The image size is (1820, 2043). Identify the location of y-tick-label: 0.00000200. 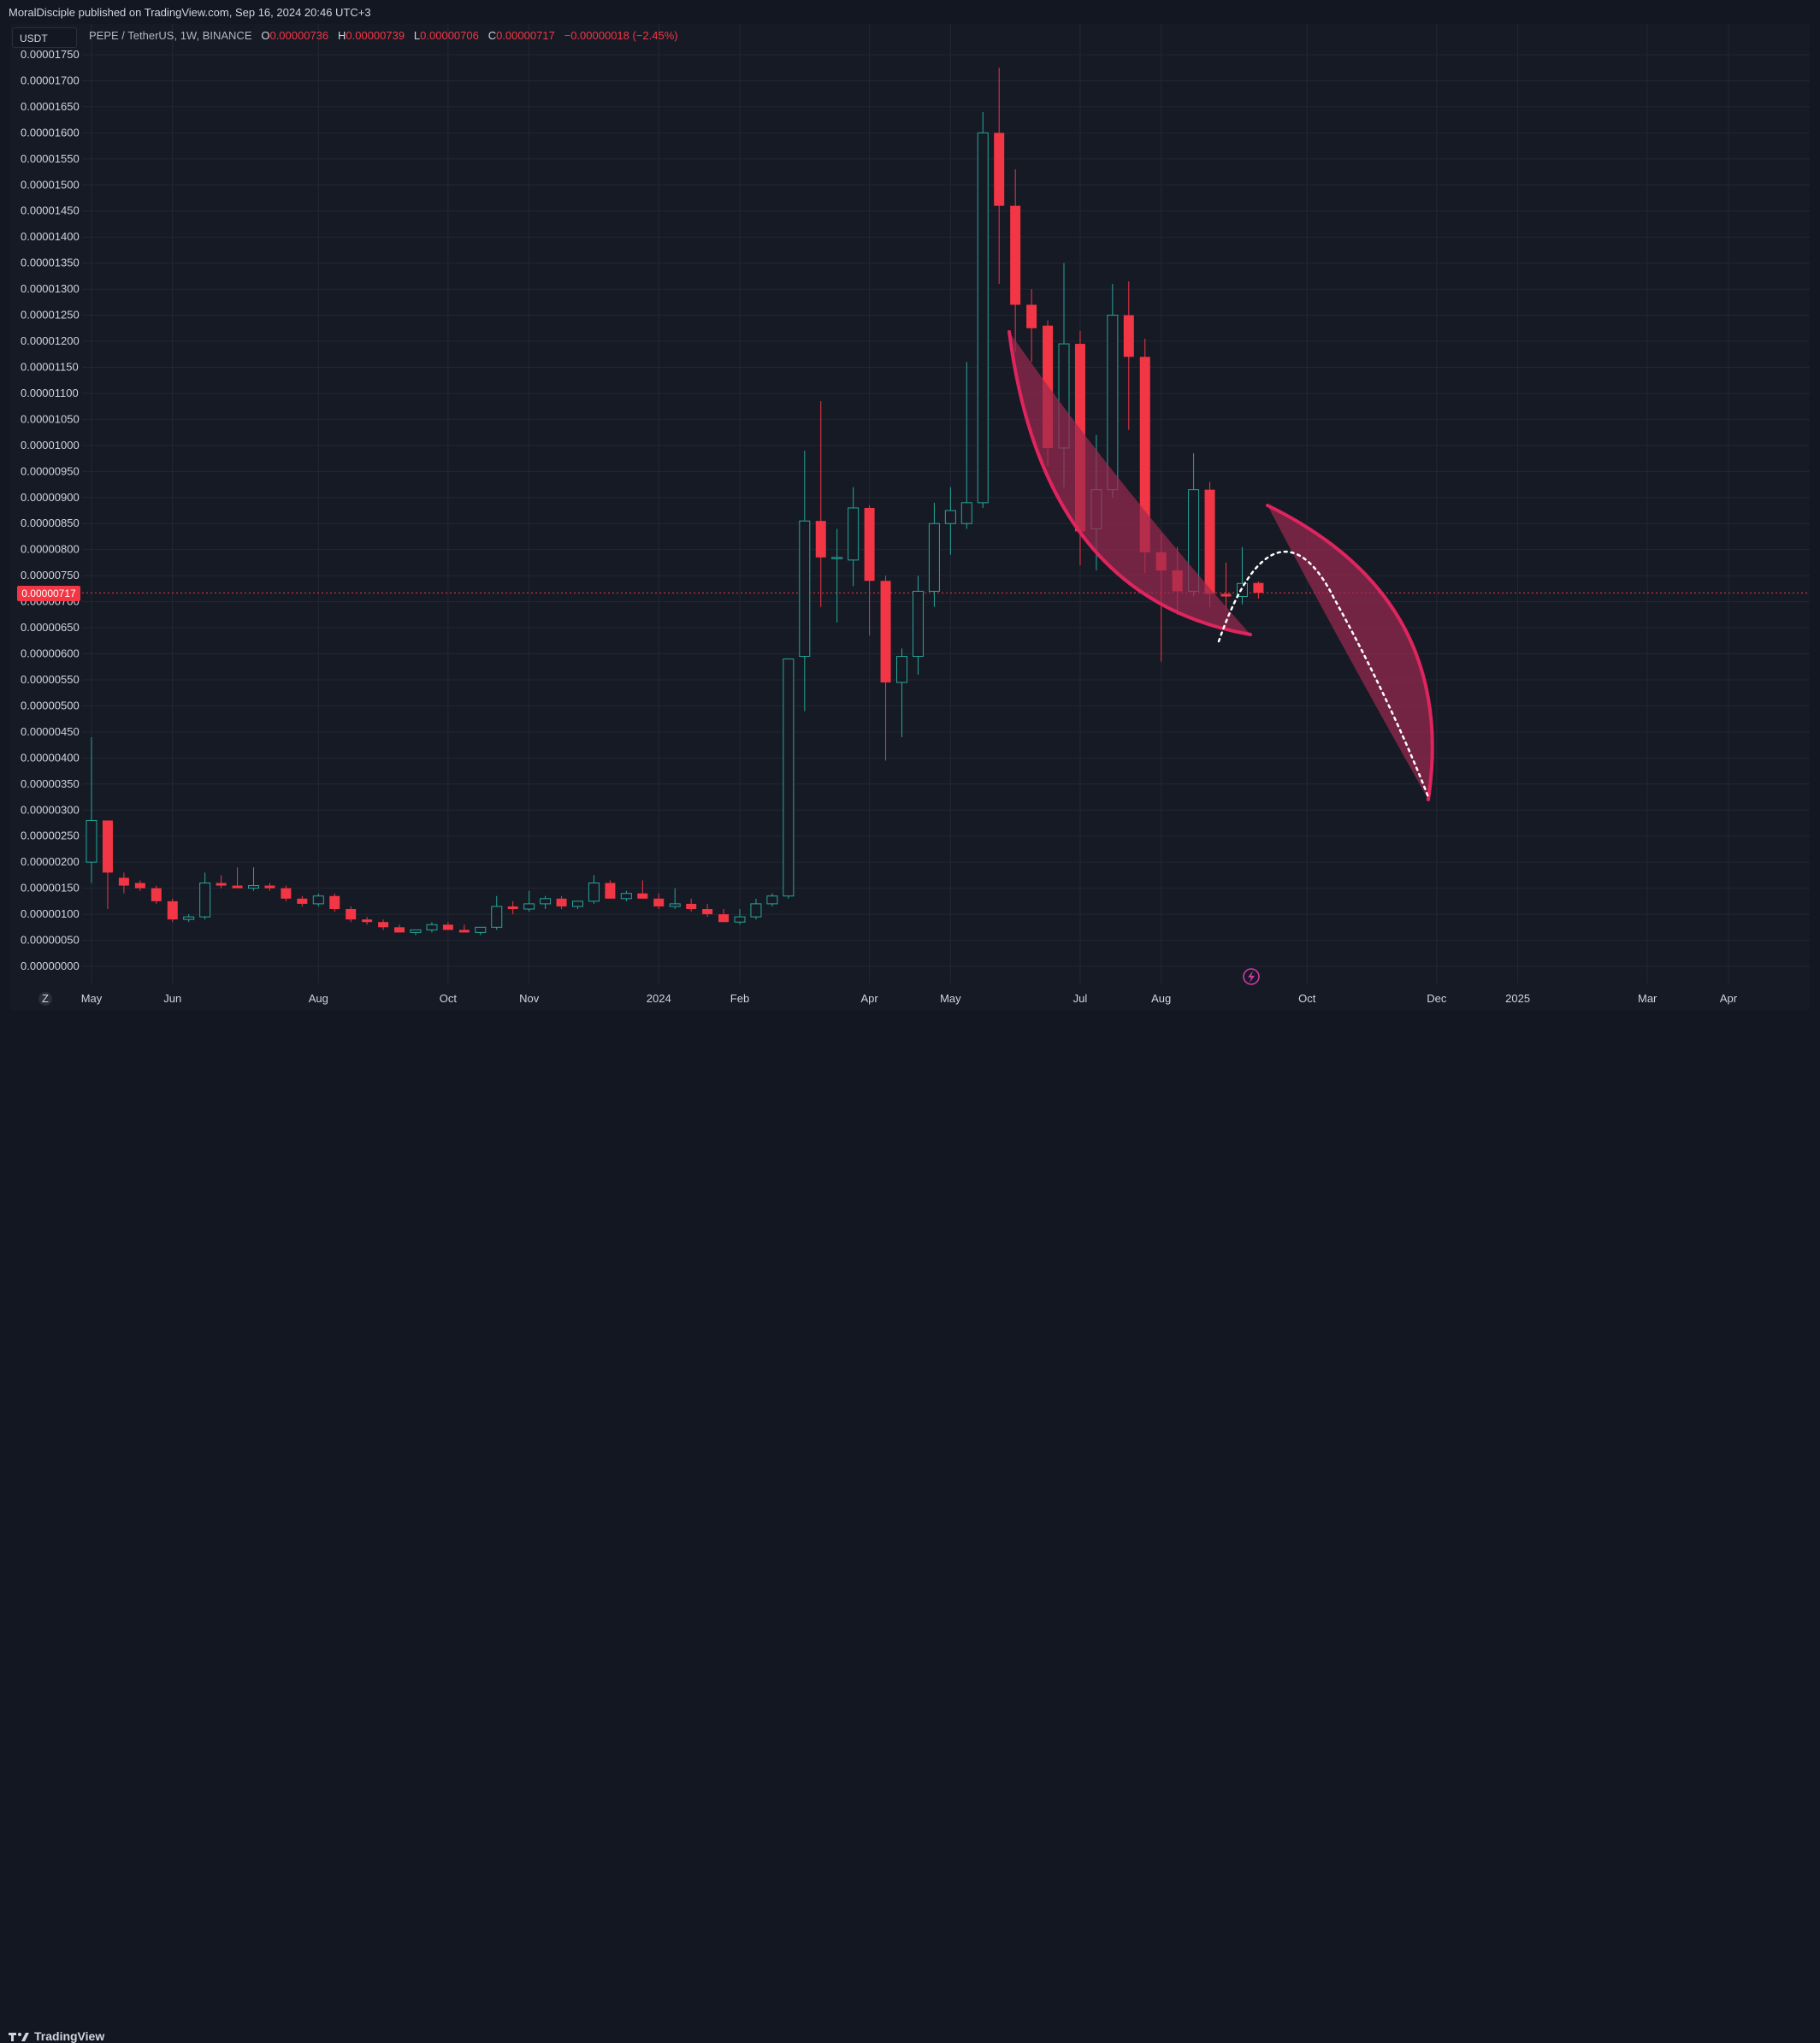
(50, 861).